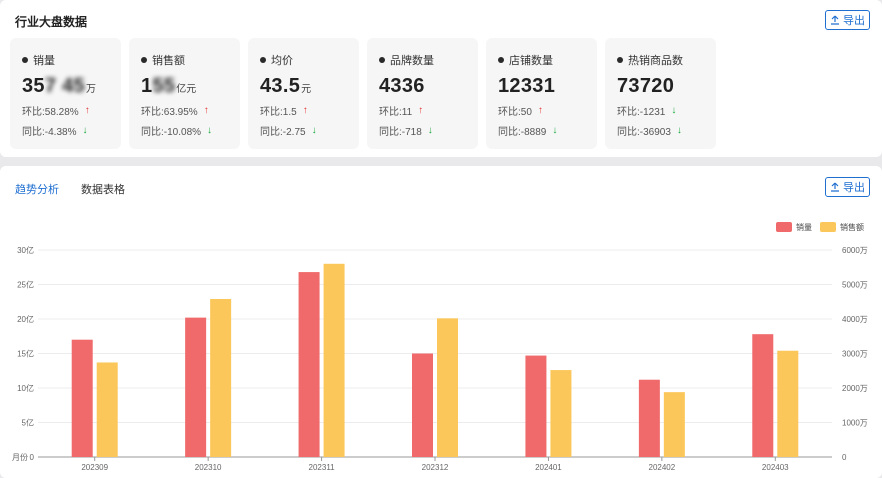 The image size is (882, 478). Describe the element at coordinates (91, 89) in the screenshot. I see `metric-unit: 万` at that location.